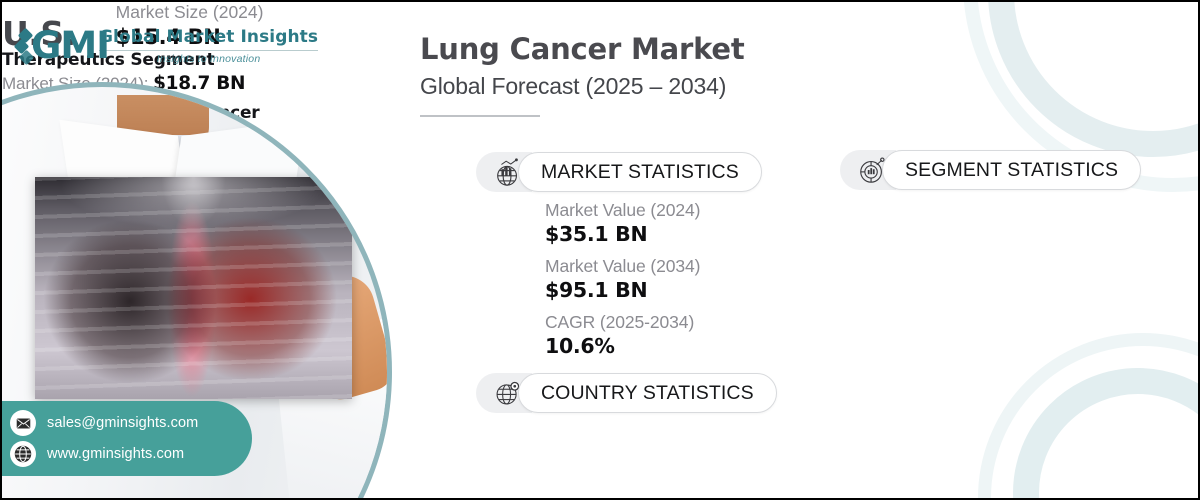  What do you see at coordinates (23, 423) in the screenshot?
I see `envelope-icon` at bounding box center [23, 423].